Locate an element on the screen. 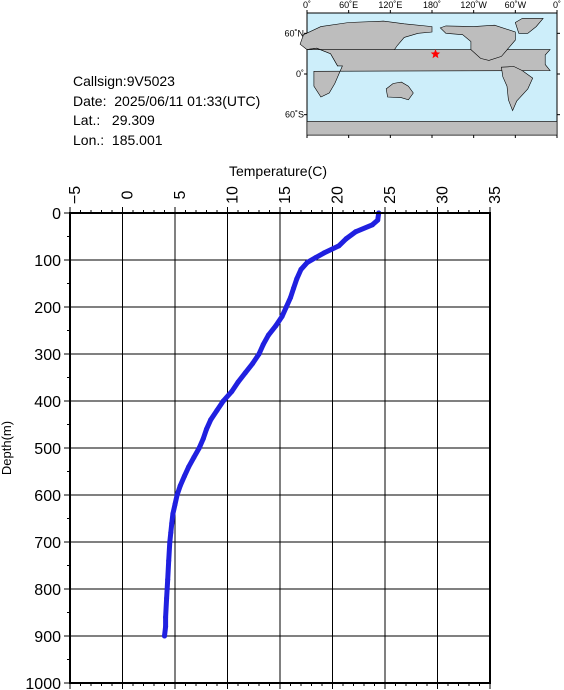  y-tick-label: 600 is located at coordinates (47, 496).